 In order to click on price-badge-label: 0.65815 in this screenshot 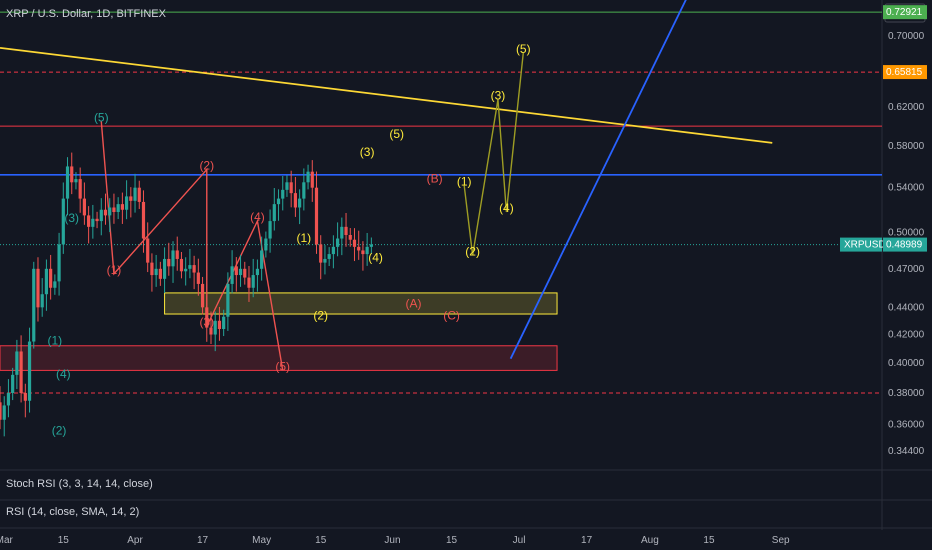, I will do `click(904, 72)`.